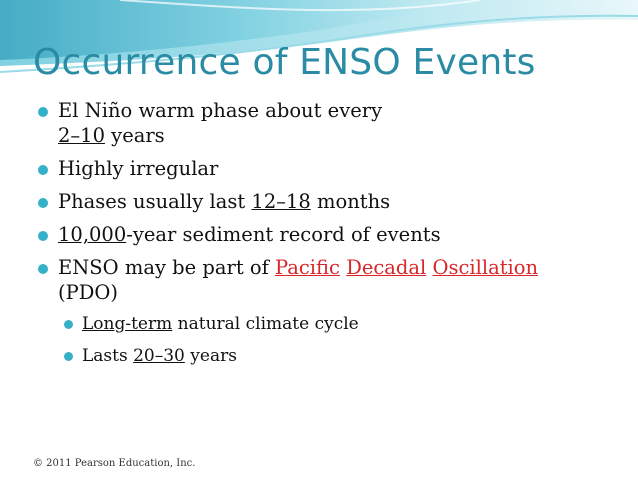 This screenshot has height=478, width=638. Describe the element at coordinates (284, 62) in the screenshot. I see `slide-title: Occurrence of ENSO Events` at that location.